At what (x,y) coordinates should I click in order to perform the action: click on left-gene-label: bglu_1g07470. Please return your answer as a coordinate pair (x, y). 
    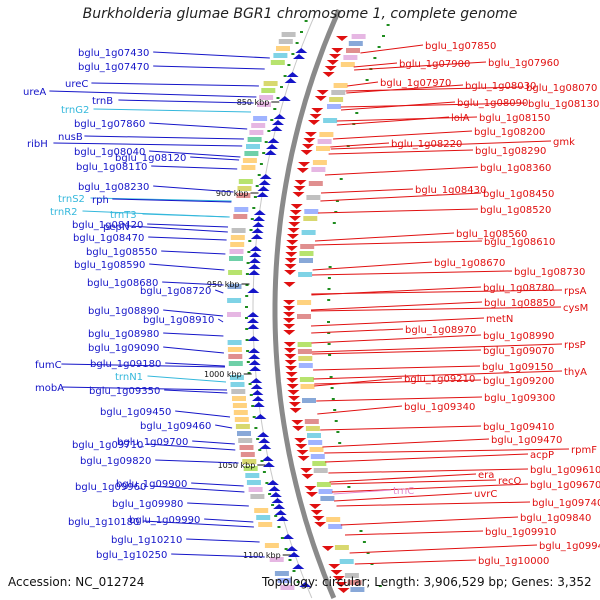
    Looking at the image, I should click on (113, 67).